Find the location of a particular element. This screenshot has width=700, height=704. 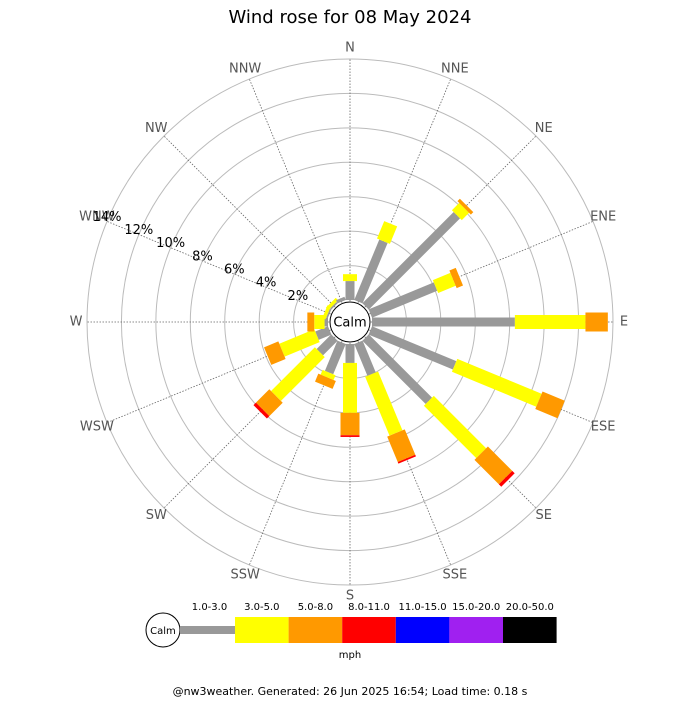

chart-title: Wind rose for 08 May 2024 is located at coordinates (350, 17).